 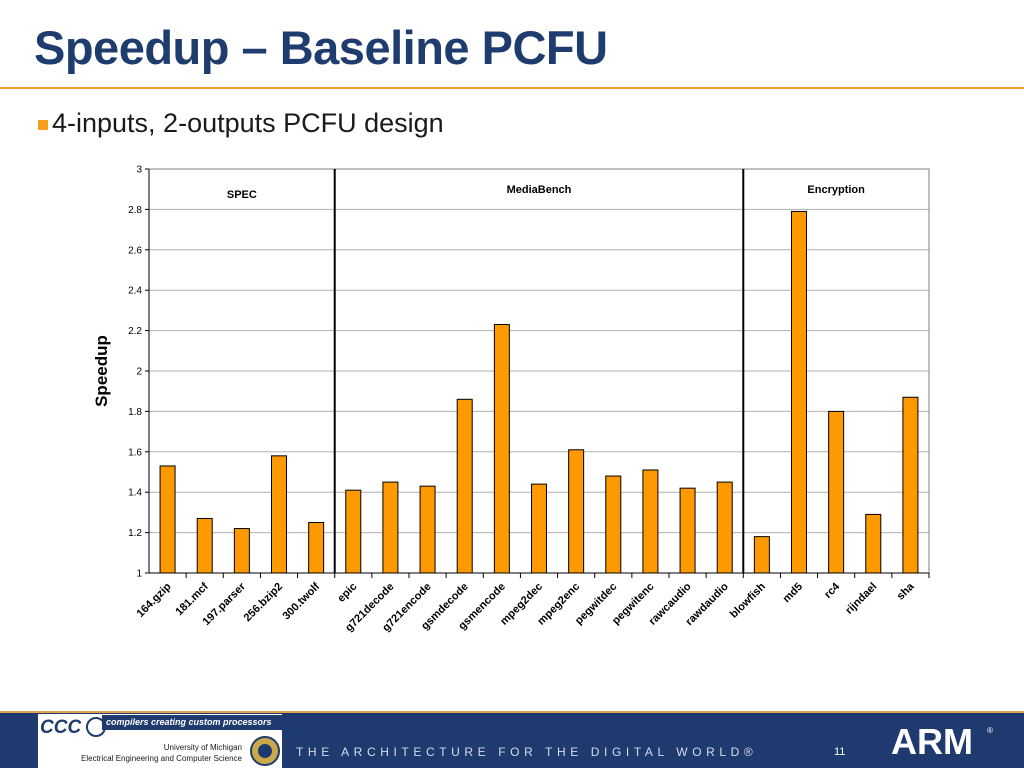 I want to click on bar-mpeg2enc, so click(x=576, y=511).